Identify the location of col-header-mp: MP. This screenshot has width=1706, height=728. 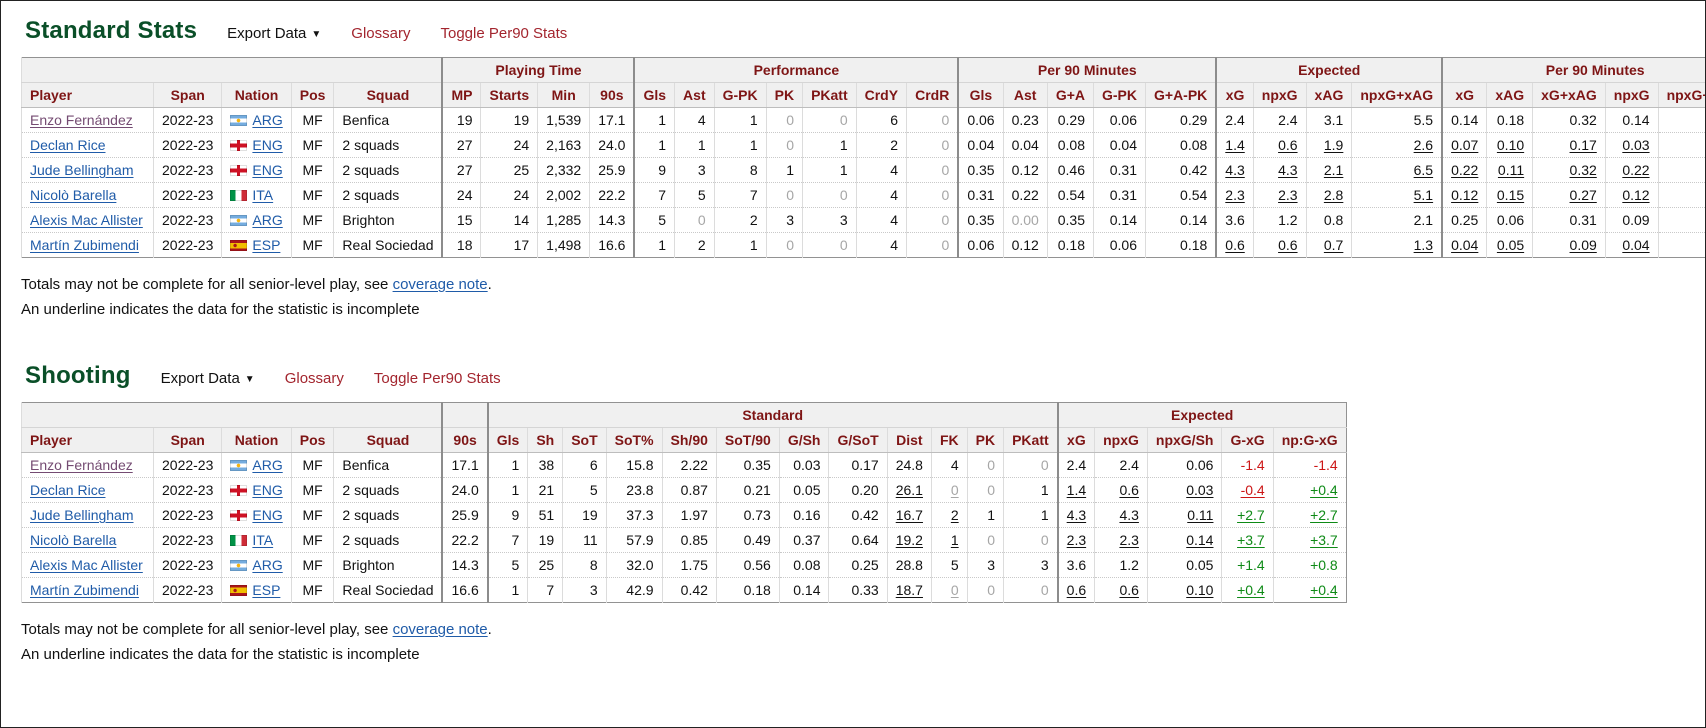
(461, 95).